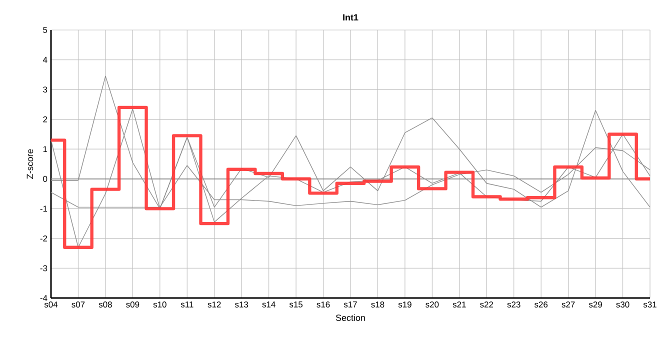 This screenshot has width=660, height=360. Describe the element at coordinates (350, 17) in the screenshot. I see `chart-title: Int1` at that location.